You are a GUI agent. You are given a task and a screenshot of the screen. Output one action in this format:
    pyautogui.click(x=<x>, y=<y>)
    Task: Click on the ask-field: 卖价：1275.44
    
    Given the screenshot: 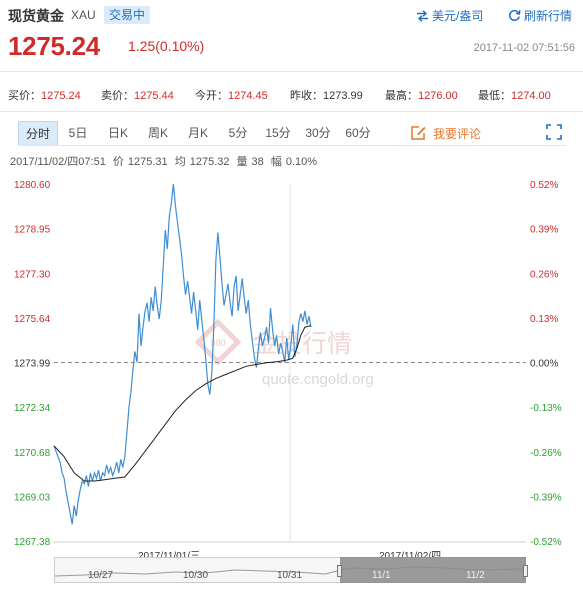 What is the action you would take?
    pyautogui.click(x=137, y=95)
    